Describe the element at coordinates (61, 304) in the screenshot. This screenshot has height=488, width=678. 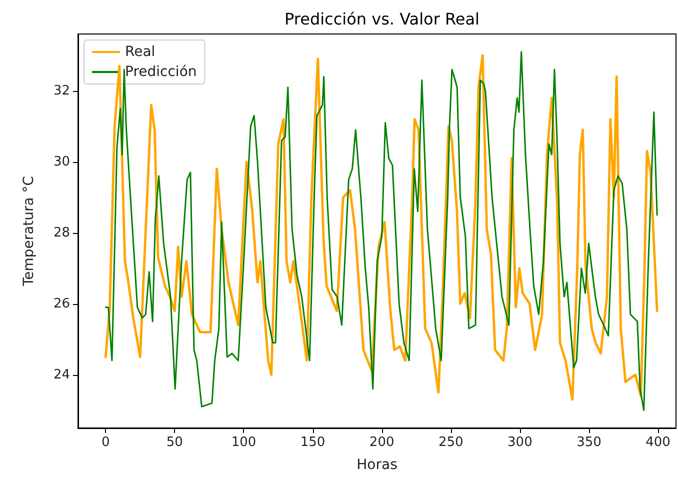
I see `y-tick-label: 26` at that location.